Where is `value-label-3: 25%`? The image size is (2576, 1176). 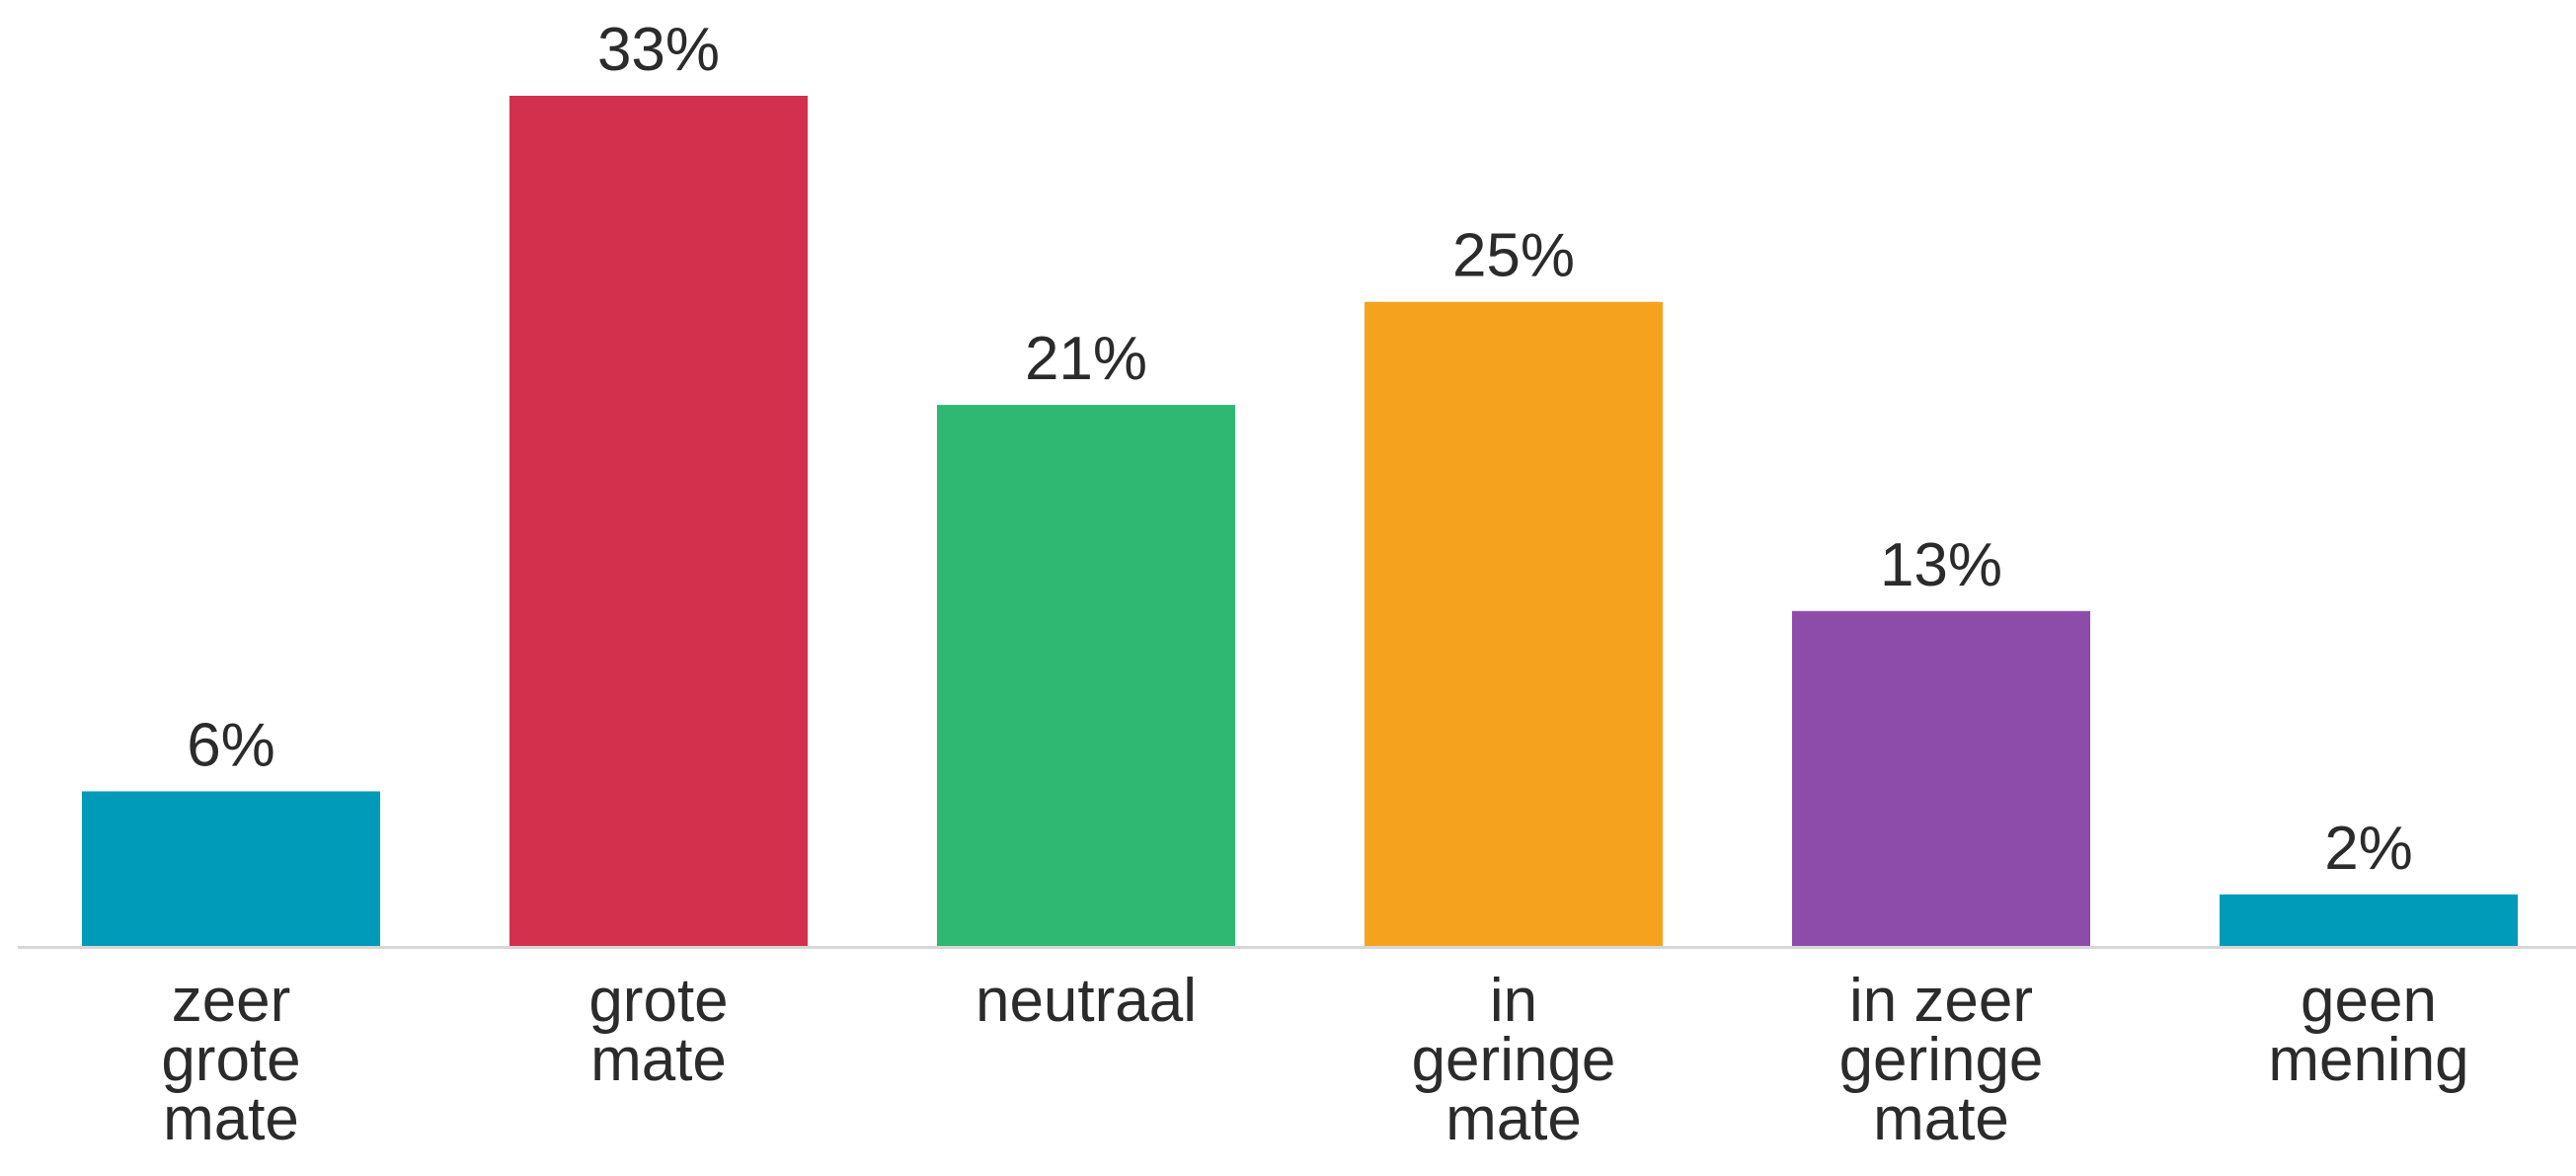
value-label-3: 25% is located at coordinates (1513, 256).